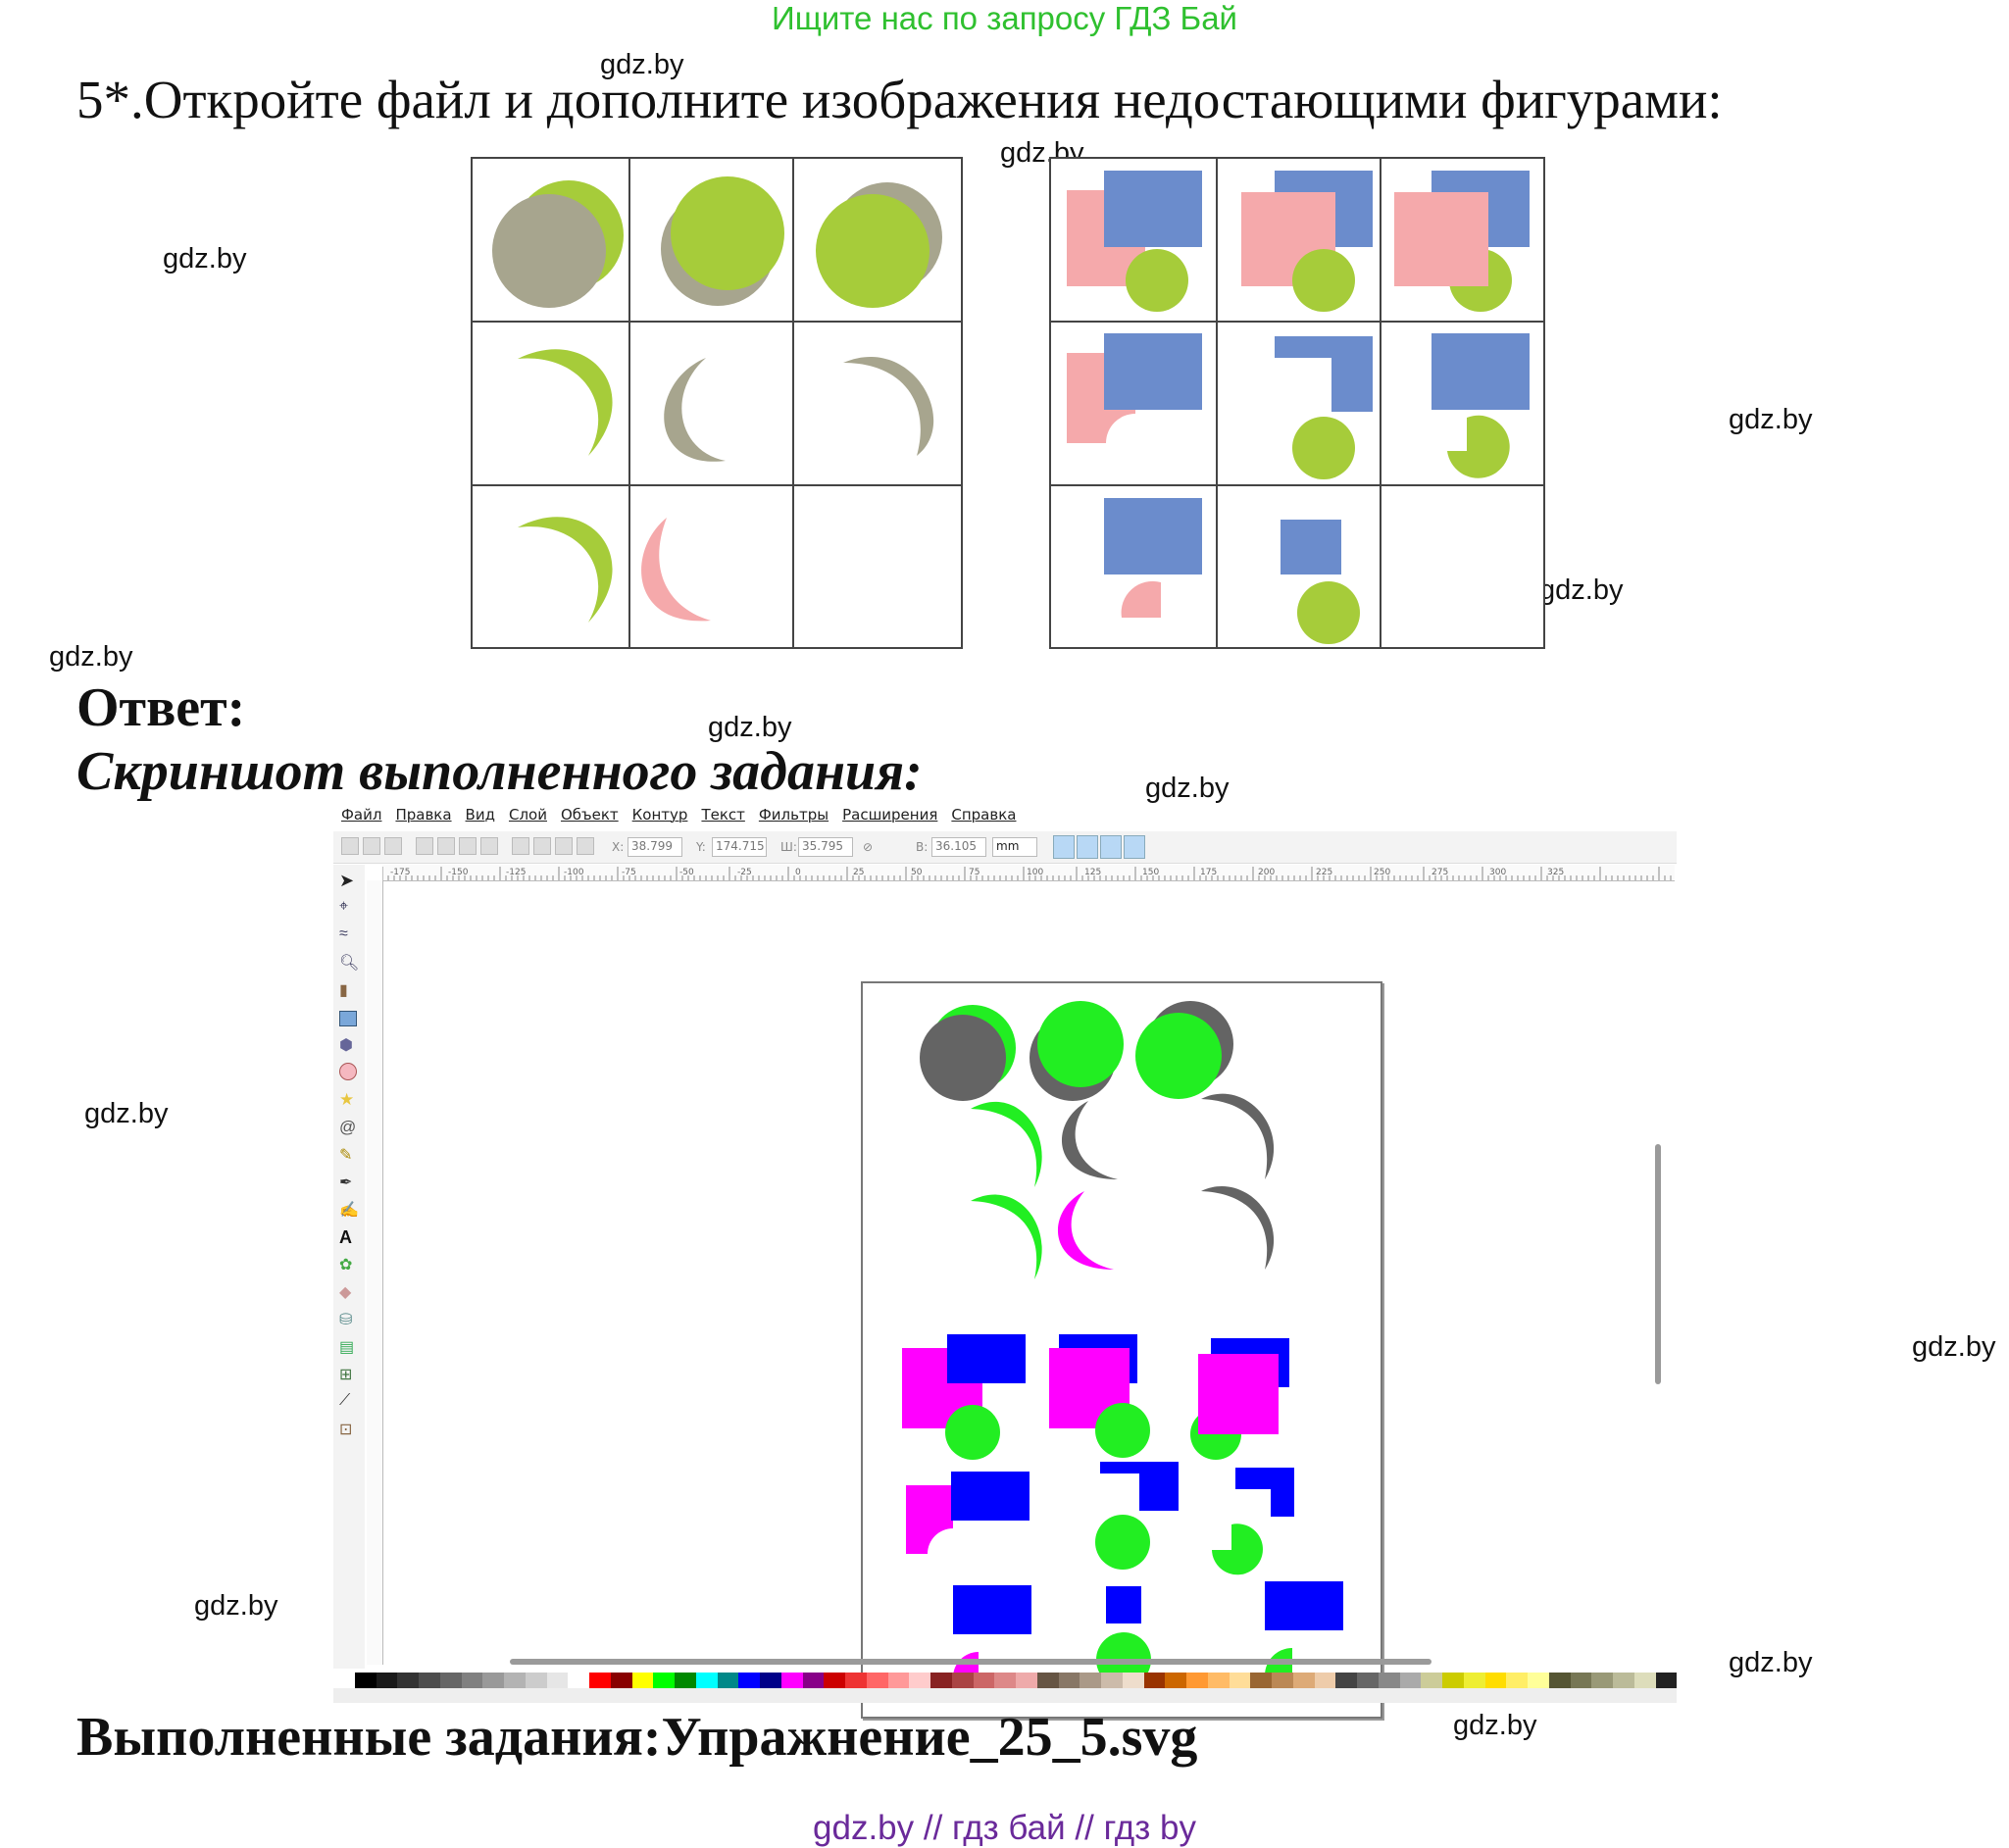 The height and width of the screenshot is (1848, 2009). Describe the element at coordinates (1121, 1350) in the screenshot. I see `document-page` at that location.